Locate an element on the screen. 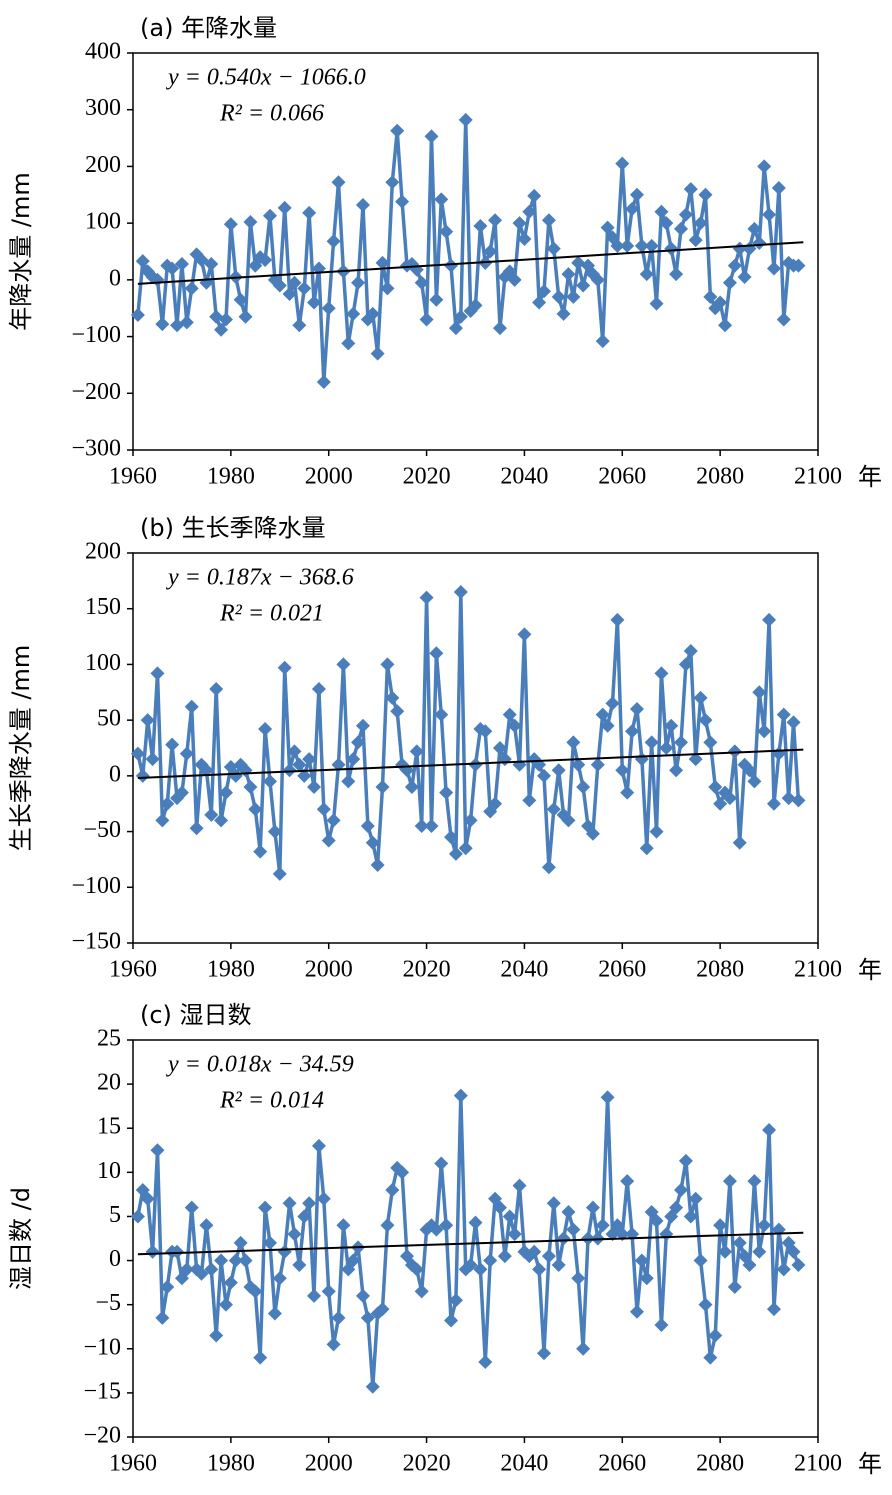 This screenshot has height=1495, width=892. r-squared: R² = 0.014 is located at coordinates (271, 1101).